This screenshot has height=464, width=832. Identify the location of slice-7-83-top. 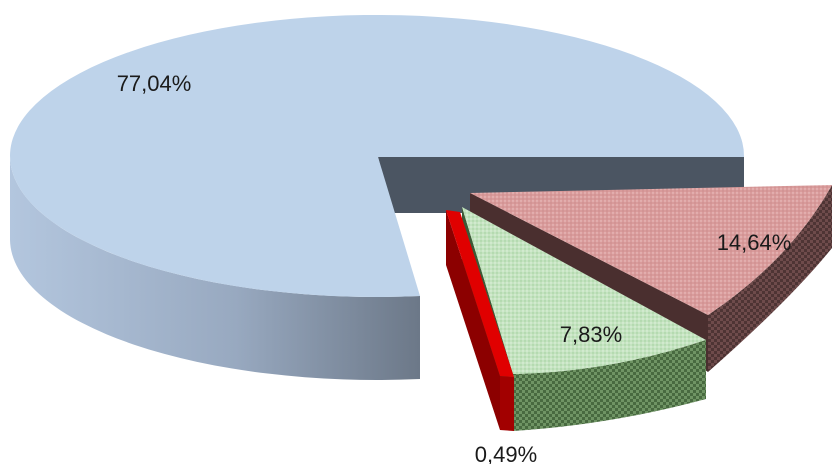
(584, 290).